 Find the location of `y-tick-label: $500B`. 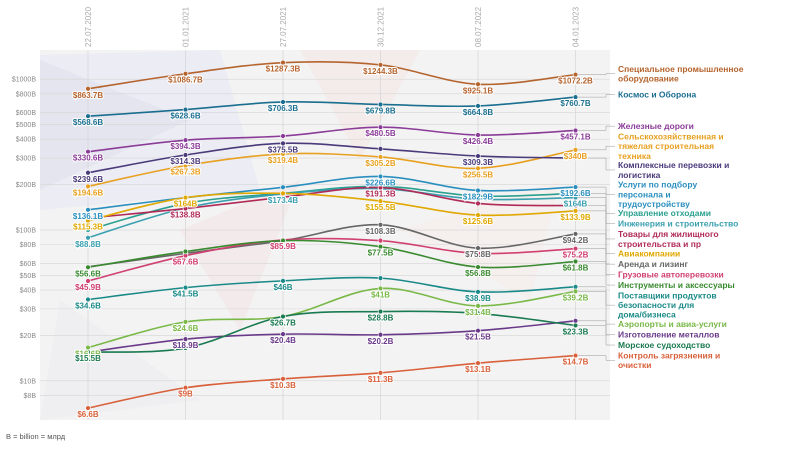

y-tick-label: $500B is located at coordinates (26, 125).